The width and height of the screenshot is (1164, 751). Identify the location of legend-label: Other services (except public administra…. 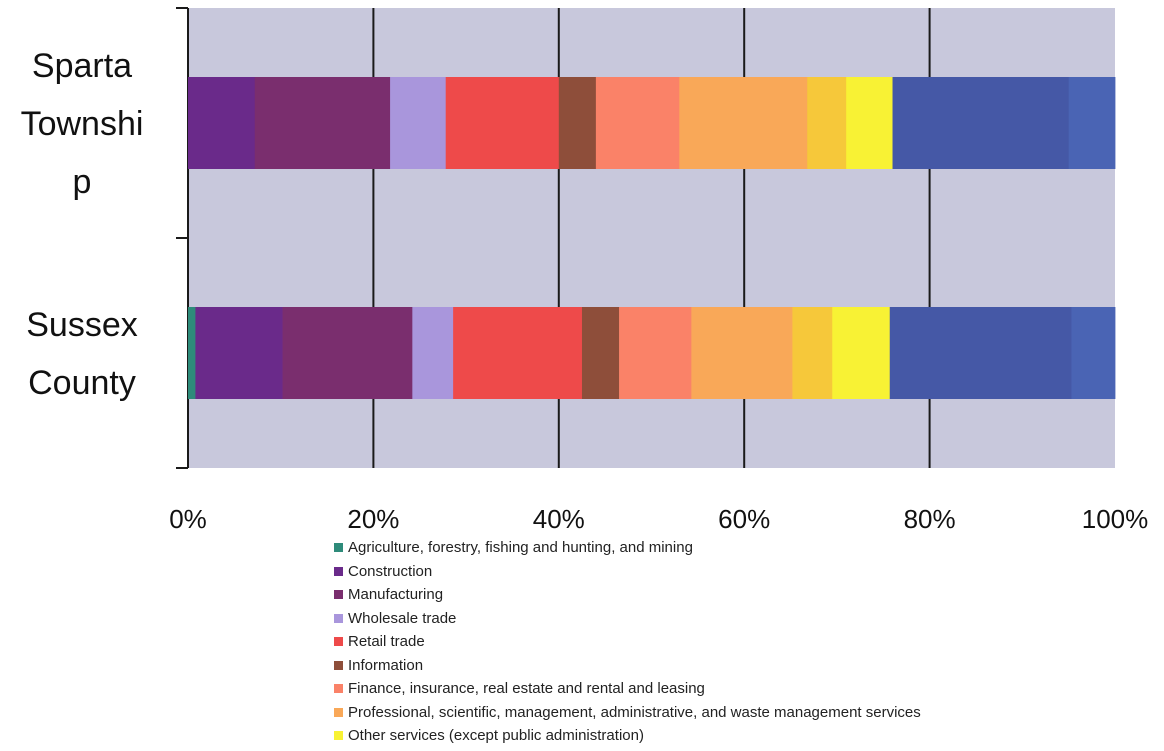
(496, 736).